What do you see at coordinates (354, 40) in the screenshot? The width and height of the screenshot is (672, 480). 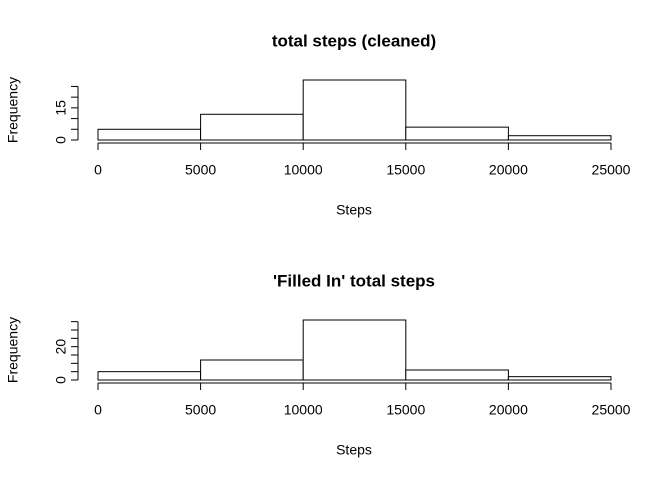 I see `chart-title: total steps (cleaned)` at bounding box center [354, 40].